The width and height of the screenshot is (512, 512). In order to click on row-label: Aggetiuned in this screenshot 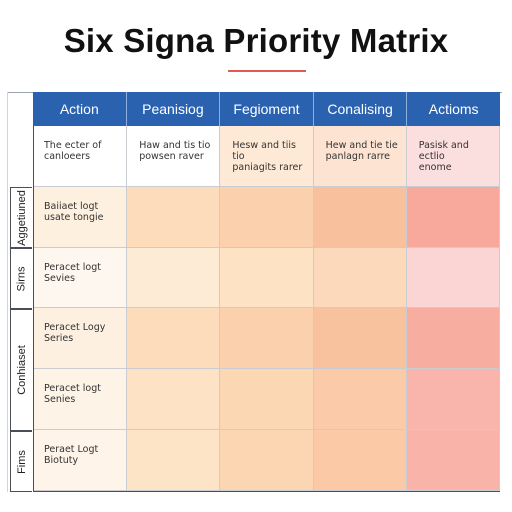, I will do `click(21, 217)`.